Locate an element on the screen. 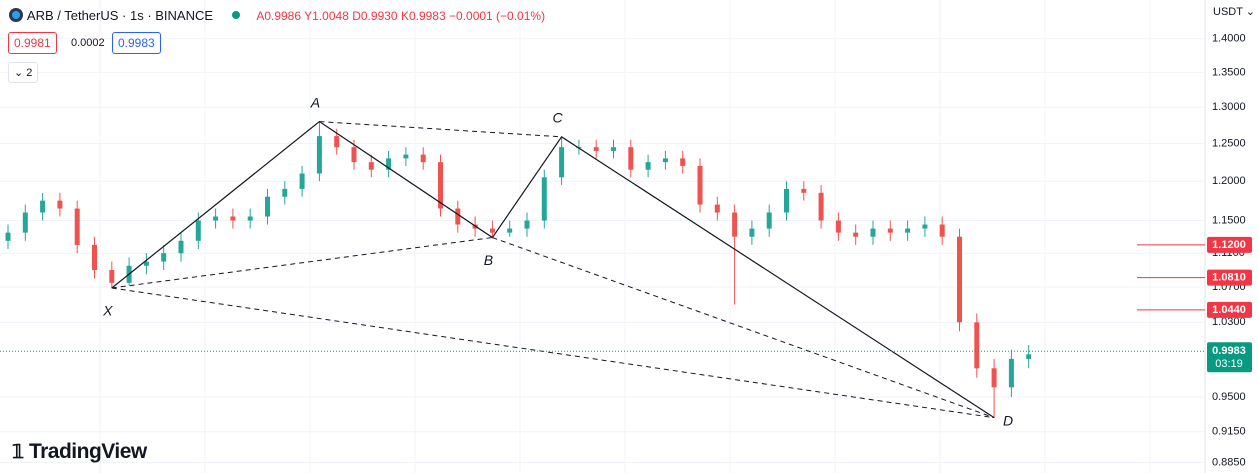  pattern-point-label: B is located at coordinates (488, 260).